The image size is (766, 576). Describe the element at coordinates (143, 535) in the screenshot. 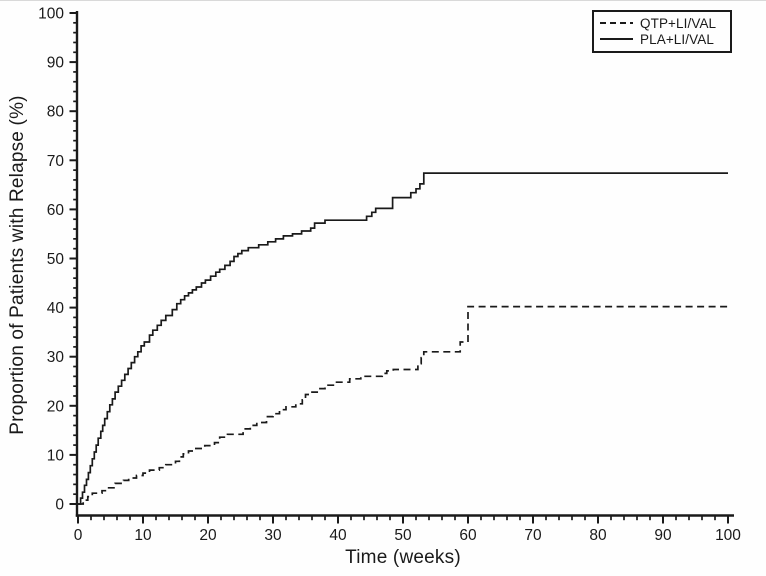

I see `x-tick-label: 10` at that location.